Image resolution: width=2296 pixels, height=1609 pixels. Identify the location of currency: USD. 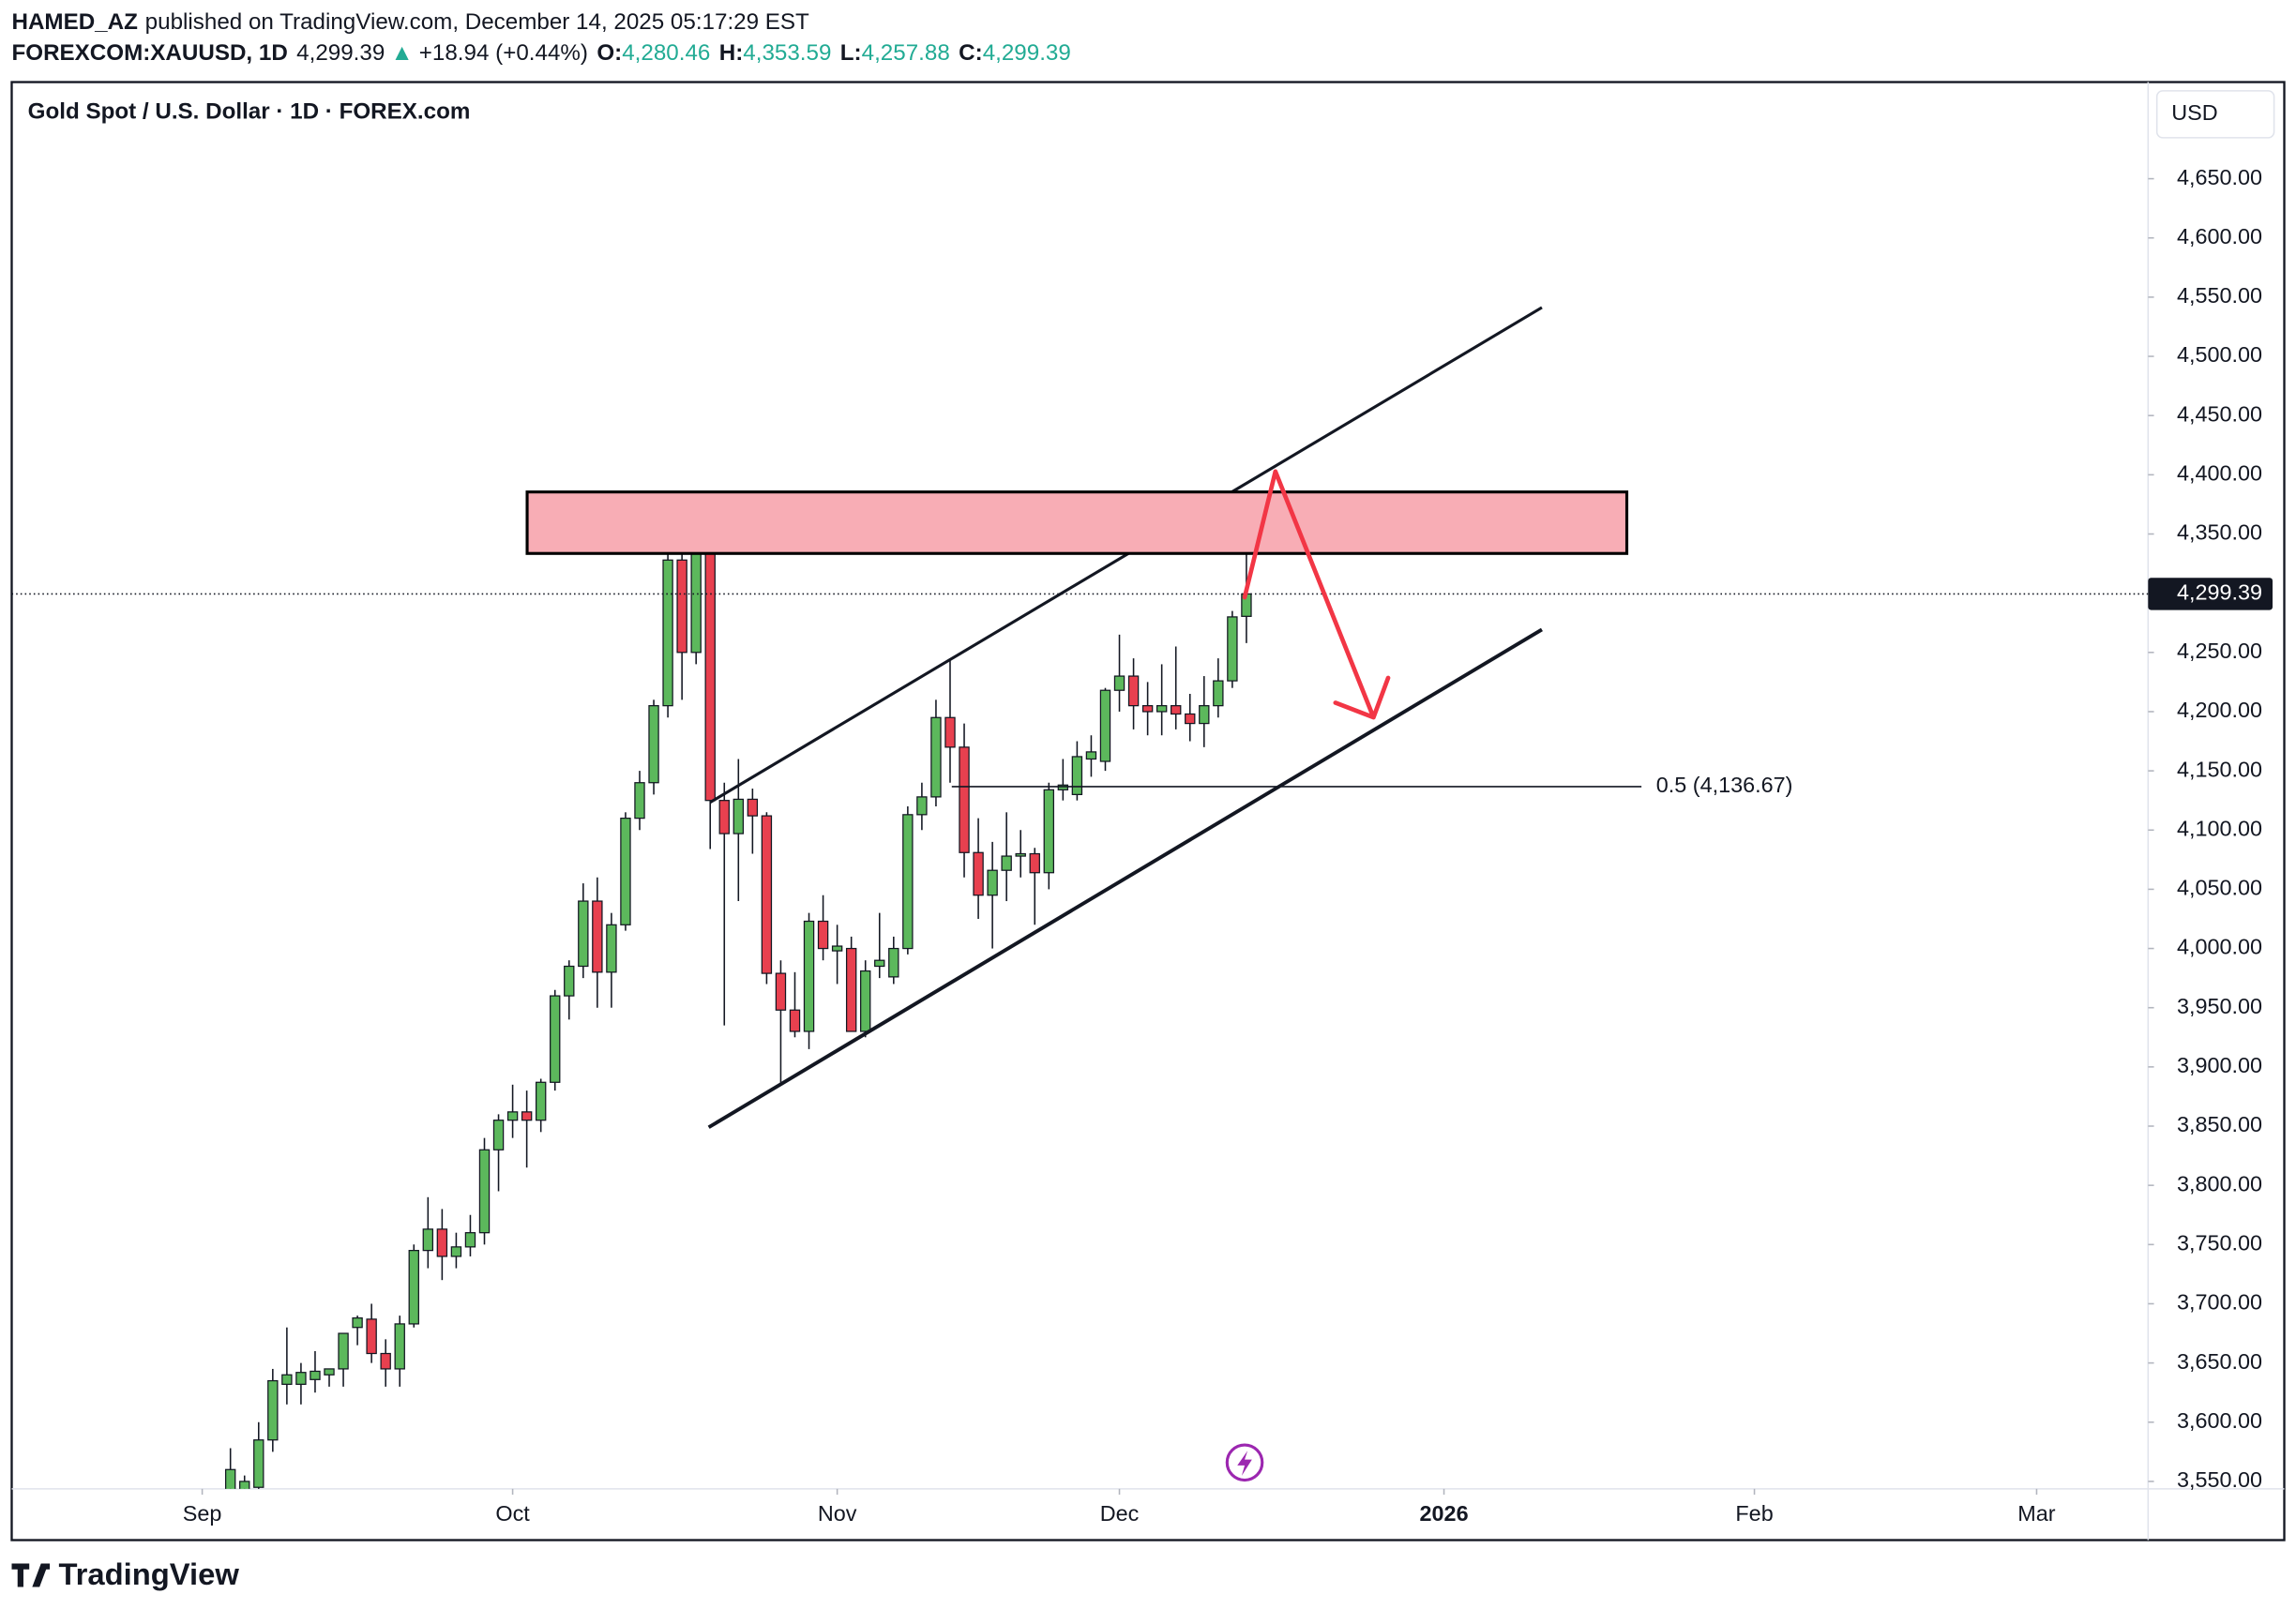
(2194, 112).